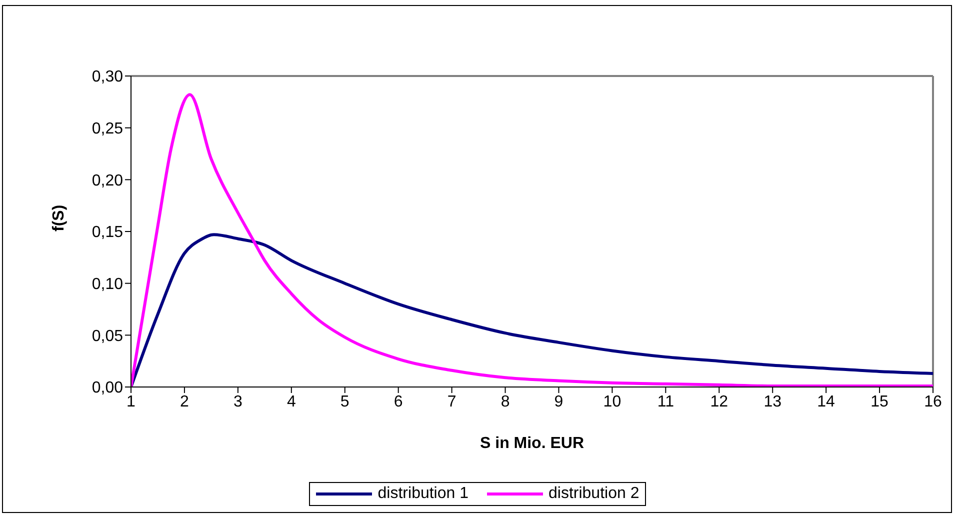 This screenshot has height=516, width=955. What do you see at coordinates (594, 494) in the screenshot?
I see `legend-label: distribution 2` at bounding box center [594, 494].